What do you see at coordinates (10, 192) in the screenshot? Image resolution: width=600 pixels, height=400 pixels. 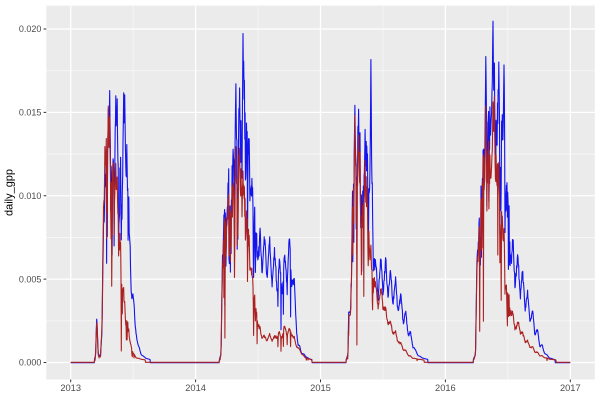 I see `svg-text: daily_gpp` at bounding box center [10, 192].